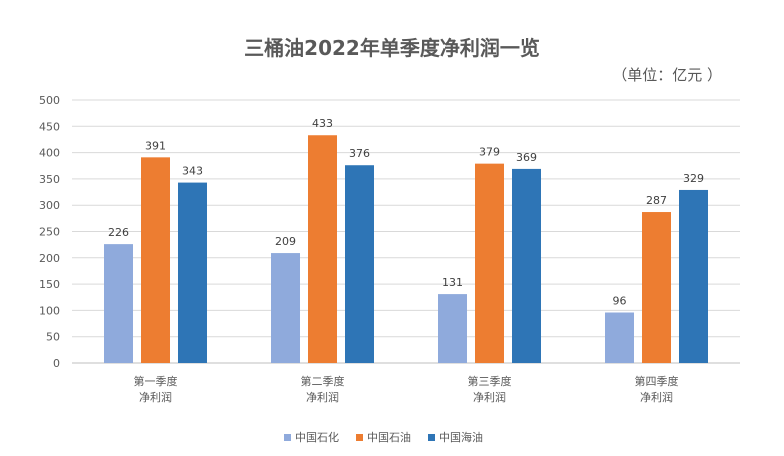  I want to click on y-tick-label: 300, so click(49, 205).